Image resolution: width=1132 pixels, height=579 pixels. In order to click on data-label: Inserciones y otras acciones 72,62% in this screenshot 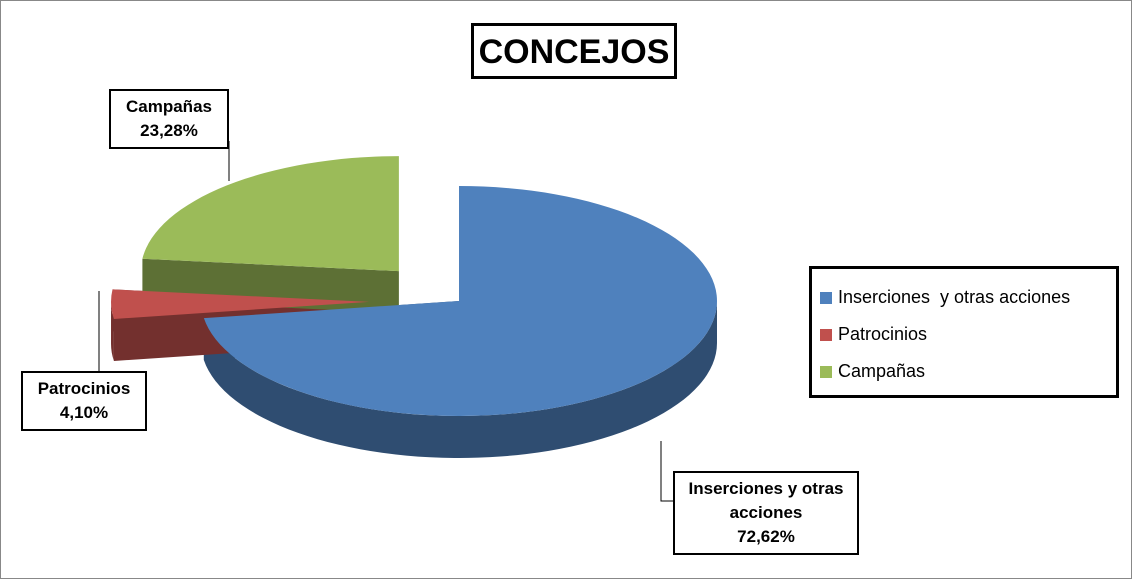, I will do `click(766, 513)`.